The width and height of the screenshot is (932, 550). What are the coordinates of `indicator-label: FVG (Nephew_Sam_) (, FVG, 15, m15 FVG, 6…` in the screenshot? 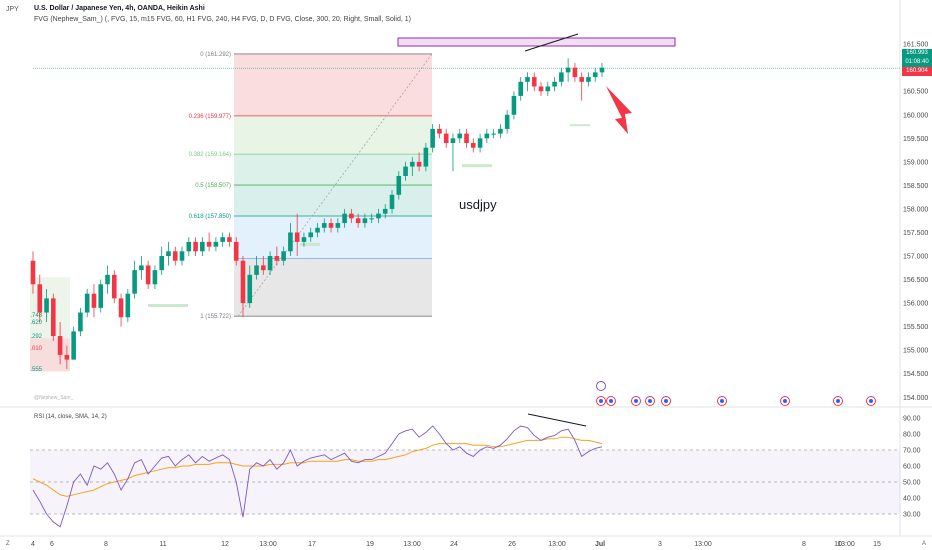 It's located at (222, 19).